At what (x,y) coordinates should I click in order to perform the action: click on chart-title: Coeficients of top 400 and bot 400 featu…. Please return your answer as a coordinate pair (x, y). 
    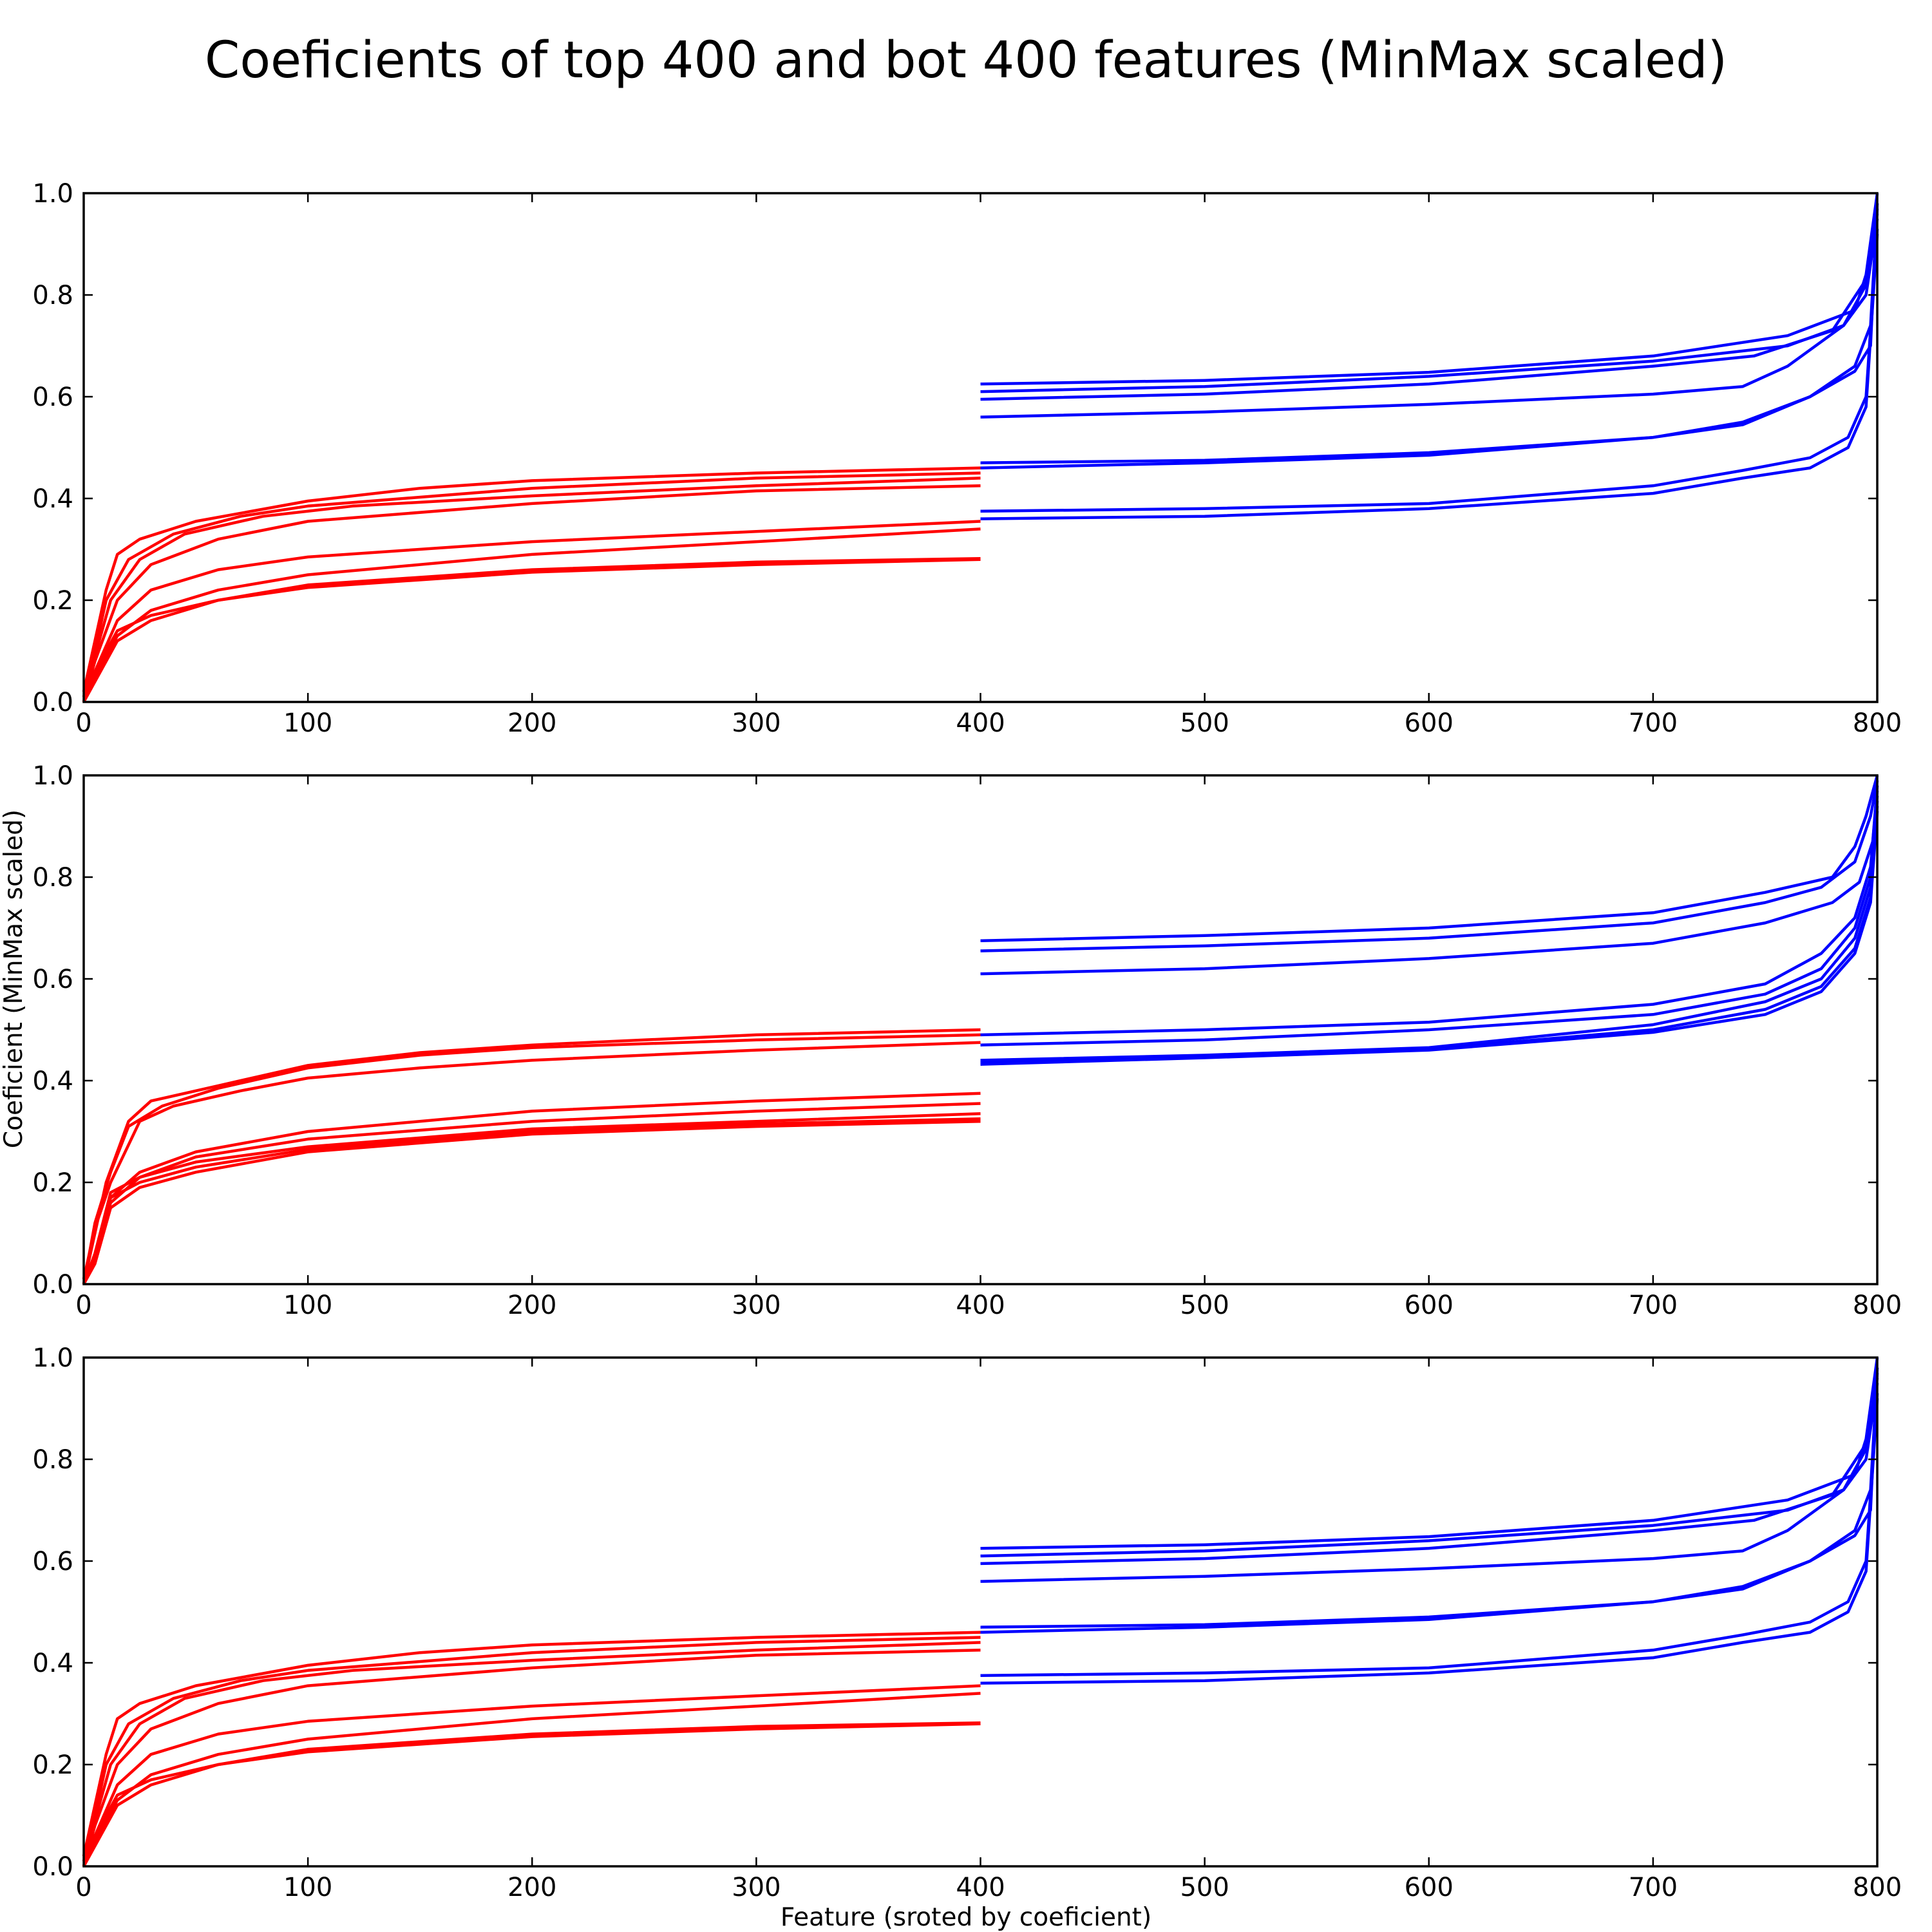
    Looking at the image, I should click on (966, 61).